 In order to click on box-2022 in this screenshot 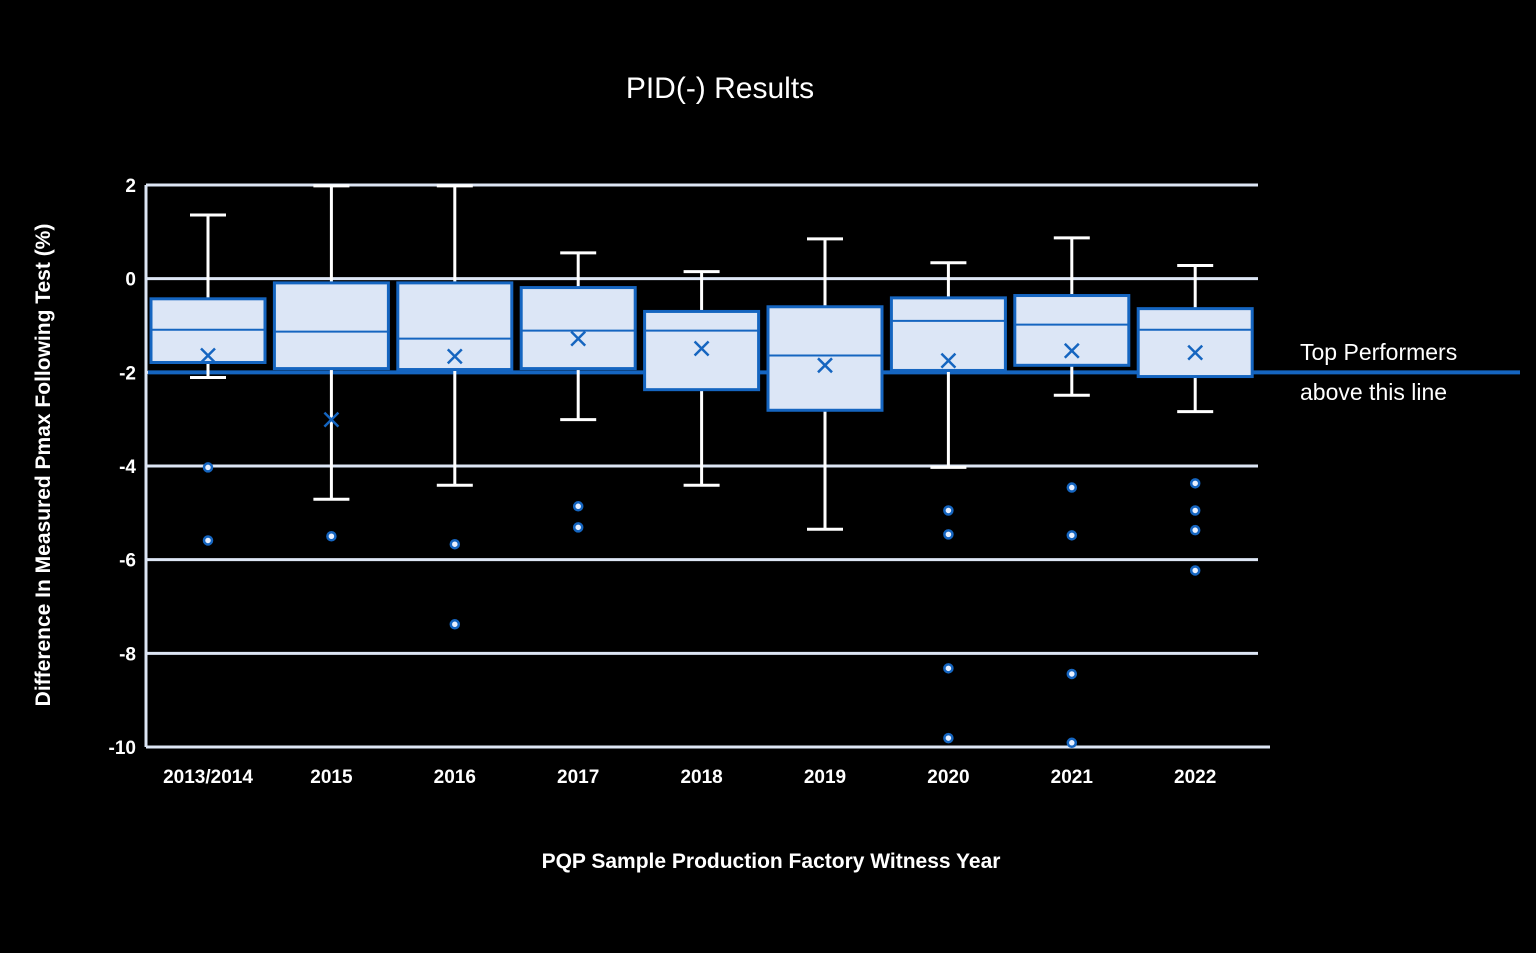, I will do `click(1195, 420)`.